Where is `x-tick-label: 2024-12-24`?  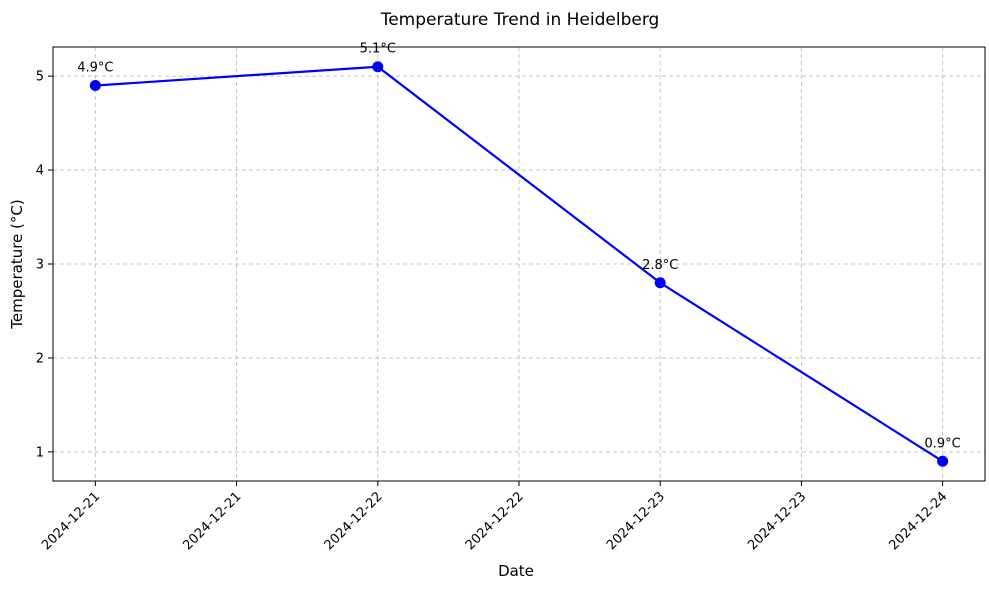 x-tick-label: 2024-12-24 is located at coordinates (918, 521).